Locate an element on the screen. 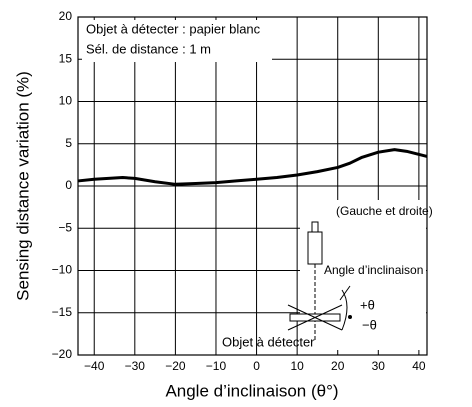 This screenshot has width=472, height=407. angle-arc is located at coordinates (344, 310).